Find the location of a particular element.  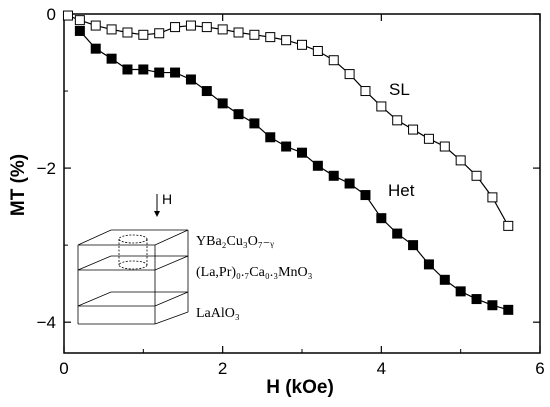

layer-middle-shape is located at coordinates (133, 263).